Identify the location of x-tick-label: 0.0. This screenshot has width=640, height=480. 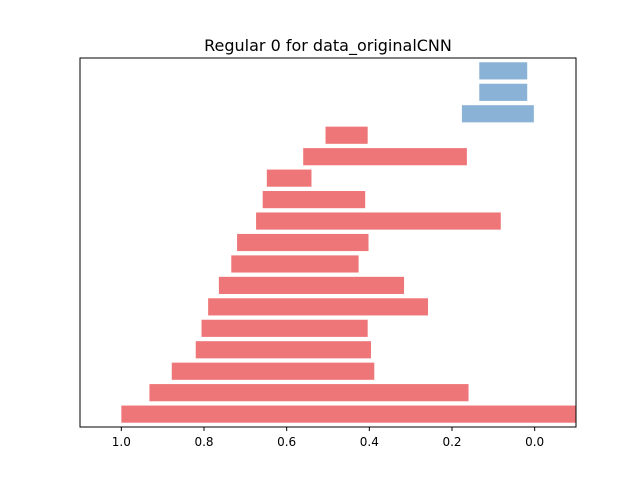
(534, 442).